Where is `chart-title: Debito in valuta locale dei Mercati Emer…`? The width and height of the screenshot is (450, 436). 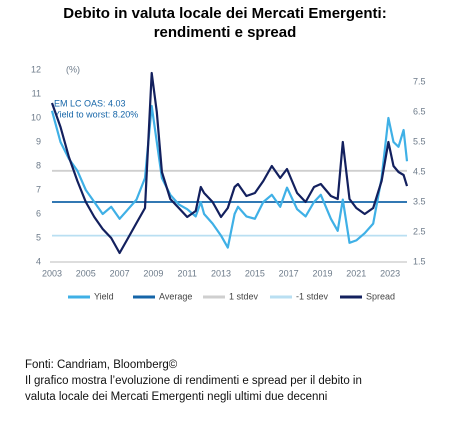
chart-title: Debito in valuta locale dei Mercati Emer… is located at coordinates (224, 13).